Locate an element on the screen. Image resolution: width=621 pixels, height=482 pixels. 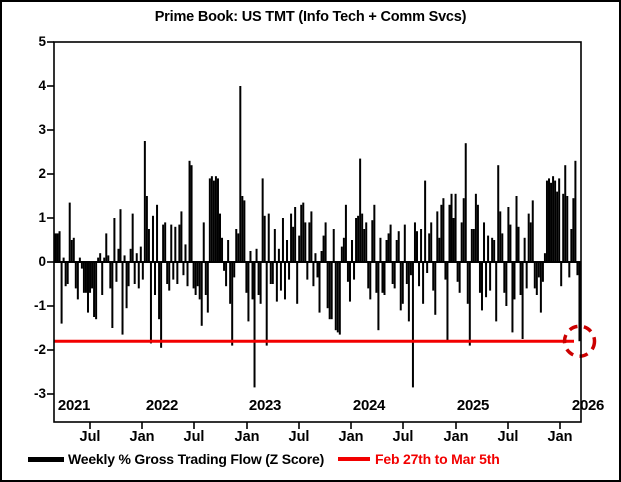
y-axis-tick-label: 3 is located at coordinates (42, 129).